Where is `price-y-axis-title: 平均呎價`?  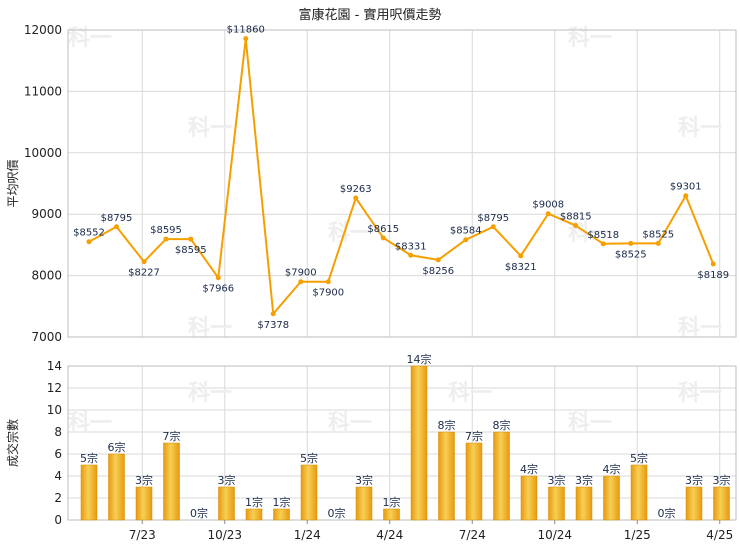
price-y-axis-title: 平均呎價 is located at coordinates (13, 183).